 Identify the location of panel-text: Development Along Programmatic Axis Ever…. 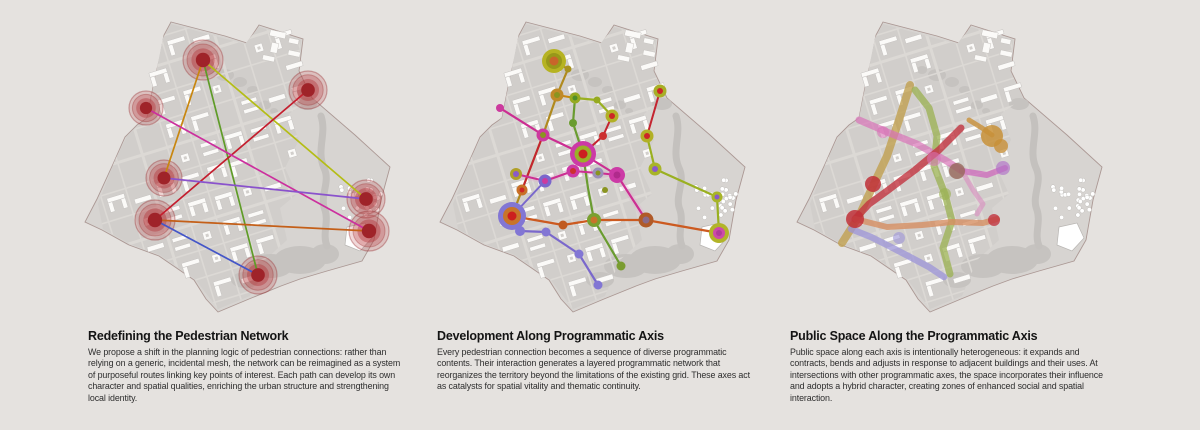
(602, 361).